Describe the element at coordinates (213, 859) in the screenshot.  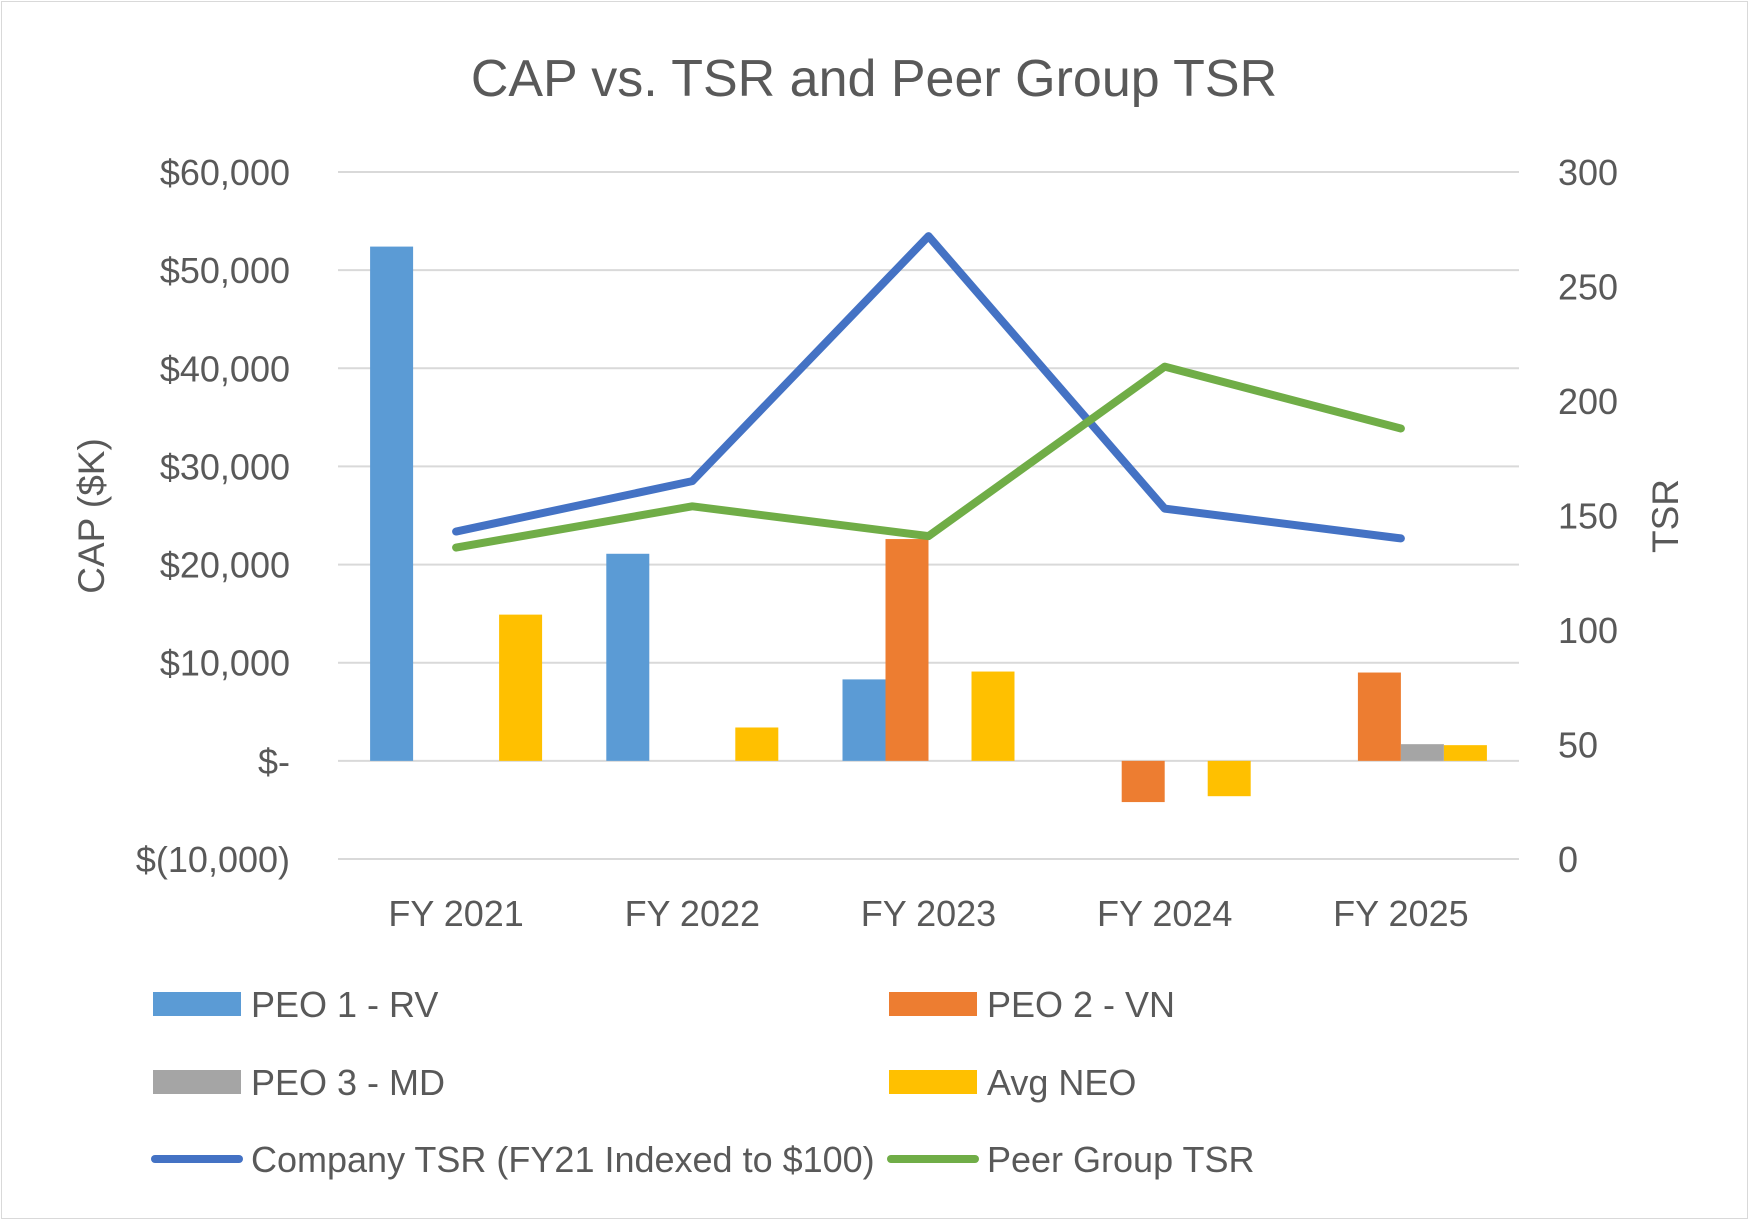
I see `y-tick-label: $(10,000)` at that location.